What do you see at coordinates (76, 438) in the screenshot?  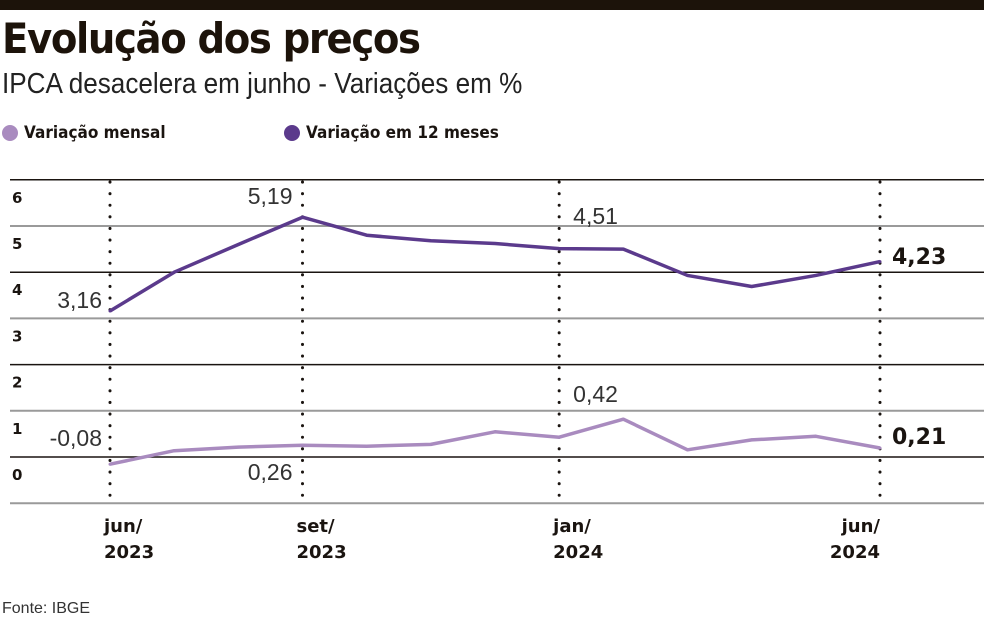 I see `data-label: -0,08` at bounding box center [76, 438].